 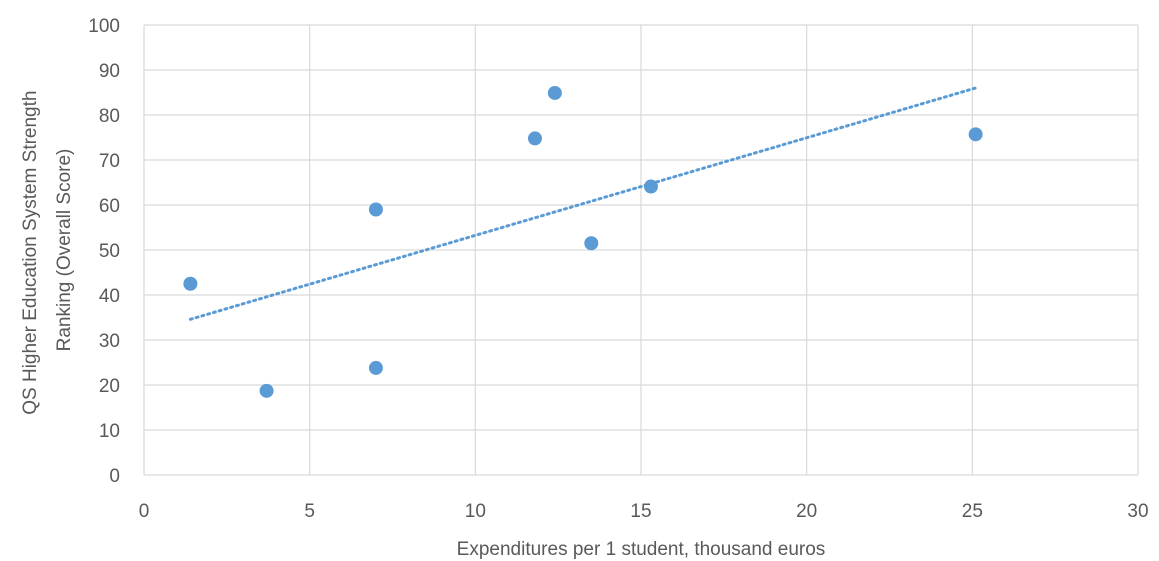 What do you see at coordinates (309, 511) in the screenshot?
I see `x-tick-label: 5` at bounding box center [309, 511].